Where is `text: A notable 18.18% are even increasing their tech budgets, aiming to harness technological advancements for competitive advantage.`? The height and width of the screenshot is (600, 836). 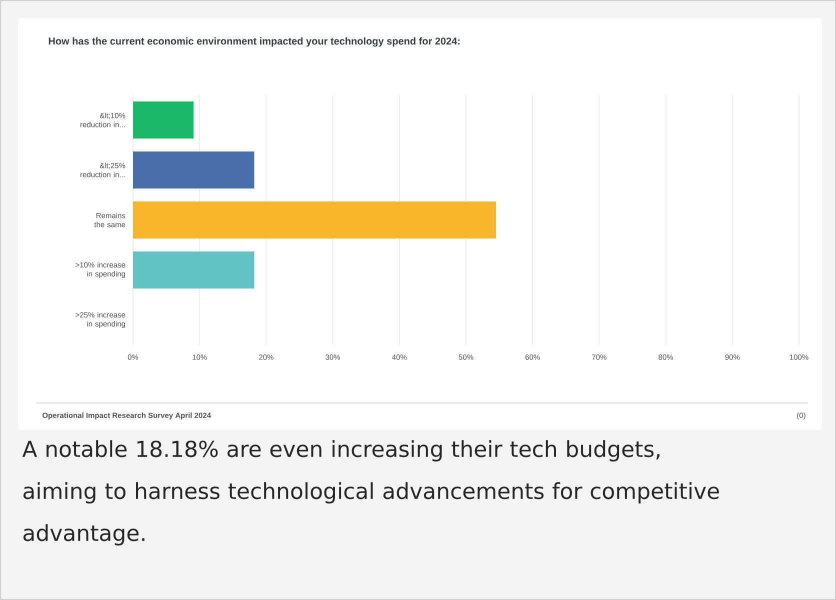 text: A notable 18.18% are even increasing their tech budgets, aiming to harness technological advancements for competitive advantage. is located at coordinates (370, 493).